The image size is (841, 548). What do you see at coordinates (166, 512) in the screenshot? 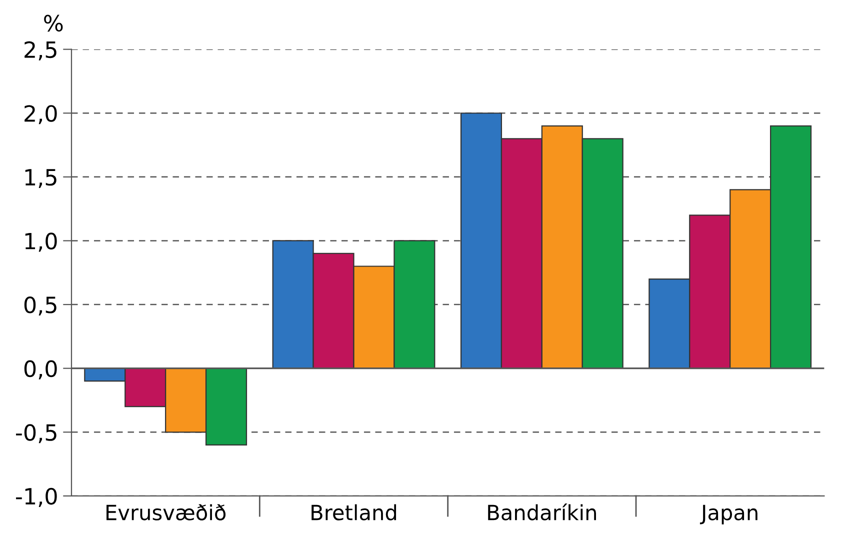
I see `x-tick-label: Evrusvæðið` at bounding box center [166, 512].